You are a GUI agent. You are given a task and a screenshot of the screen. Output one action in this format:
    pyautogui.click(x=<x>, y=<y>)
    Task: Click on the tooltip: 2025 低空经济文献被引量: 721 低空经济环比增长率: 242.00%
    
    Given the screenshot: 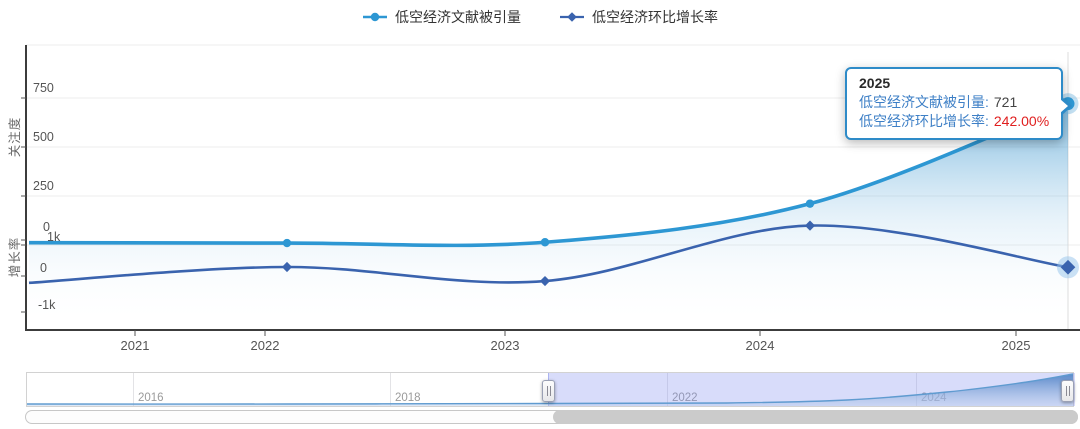 What is the action you would take?
    pyautogui.click(x=959, y=103)
    